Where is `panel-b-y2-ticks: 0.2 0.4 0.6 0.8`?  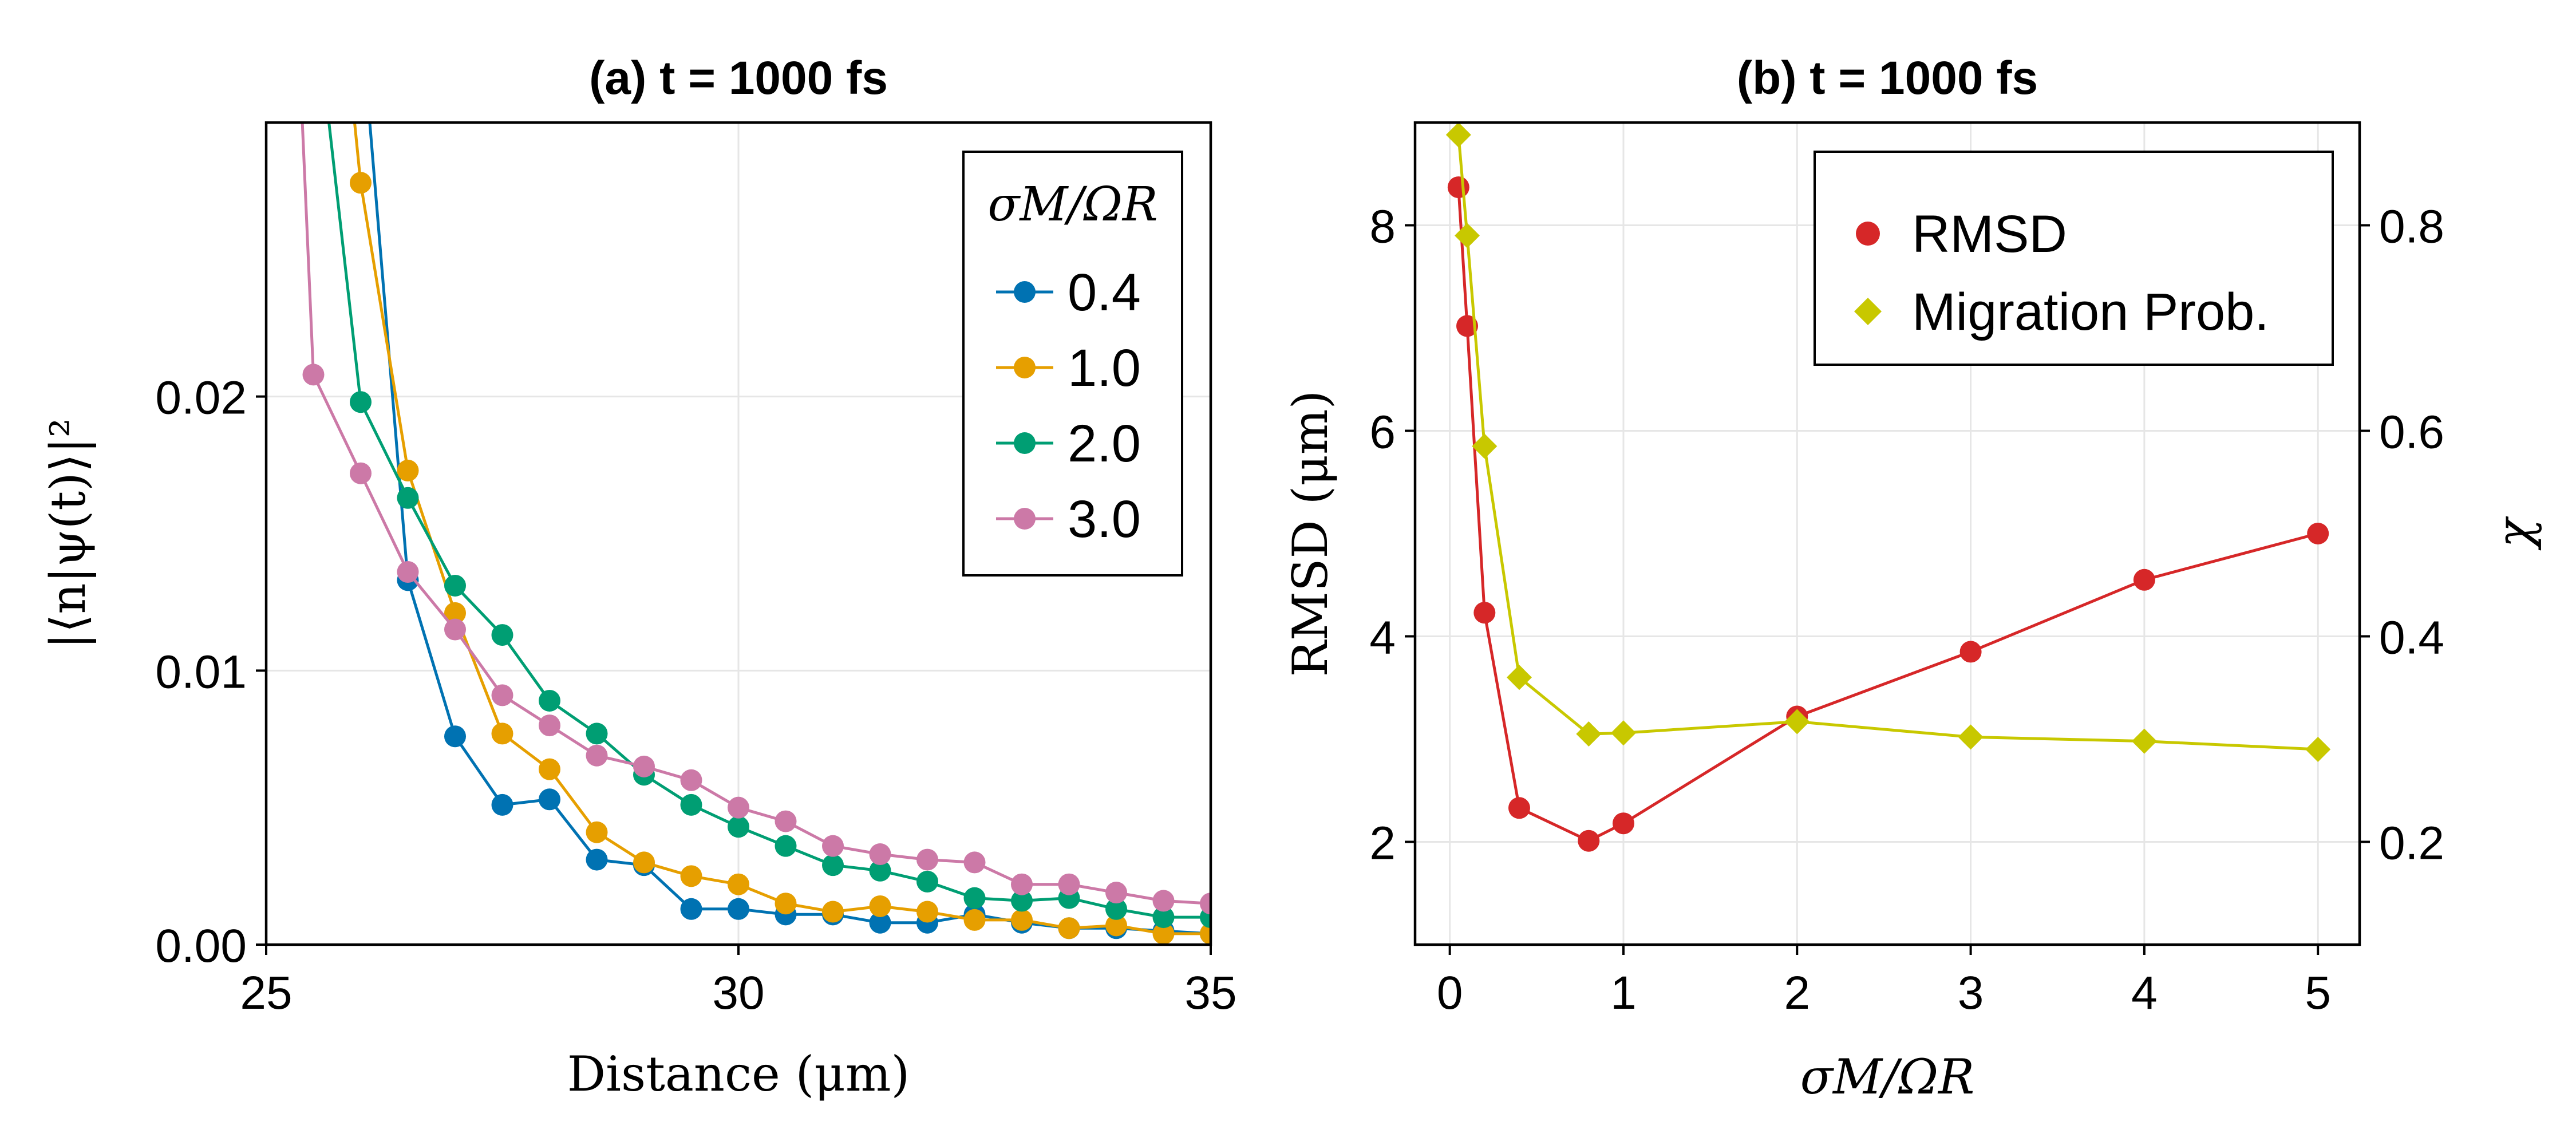
panel-b-y2-ticks: 0.2 0.4 0.6 0.8 is located at coordinates (2402, 535).